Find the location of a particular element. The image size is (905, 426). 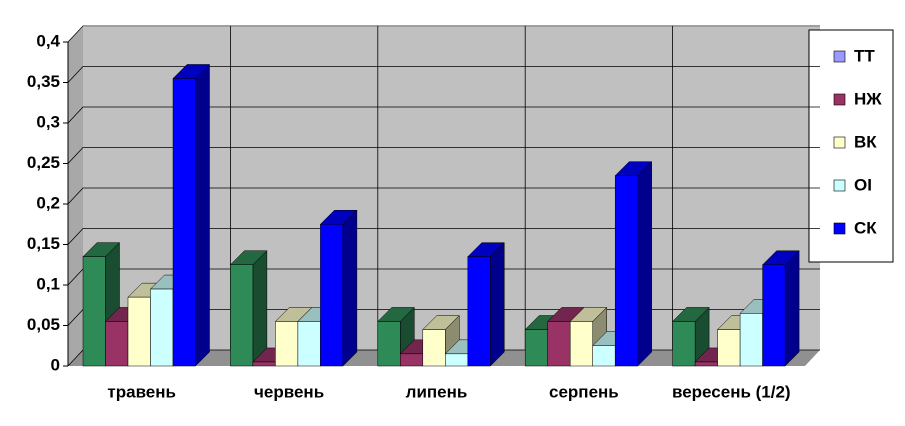

y-tick-label: 0 is located at coordinates (55, 364).